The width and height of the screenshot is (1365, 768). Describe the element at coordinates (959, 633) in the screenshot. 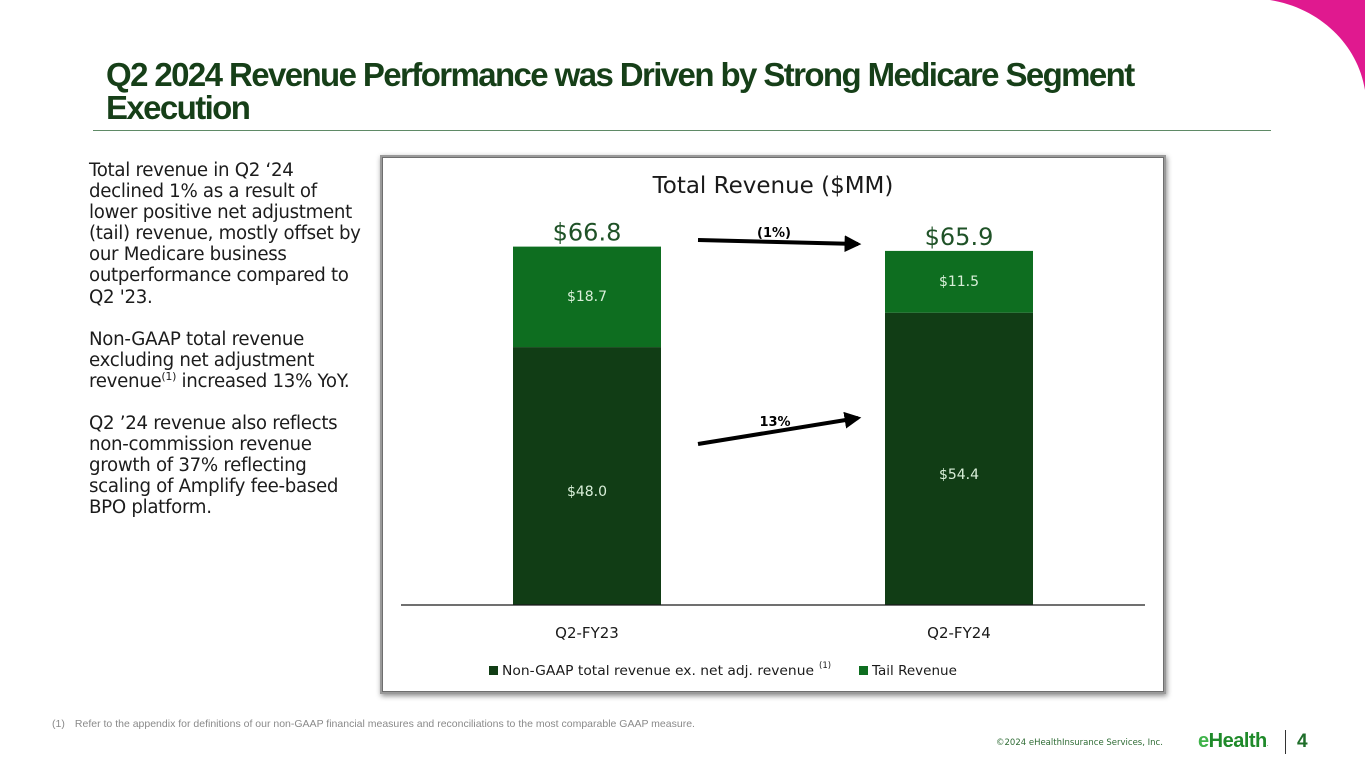

I see `x-axis-tick-label: Q2-FY24` at that location.